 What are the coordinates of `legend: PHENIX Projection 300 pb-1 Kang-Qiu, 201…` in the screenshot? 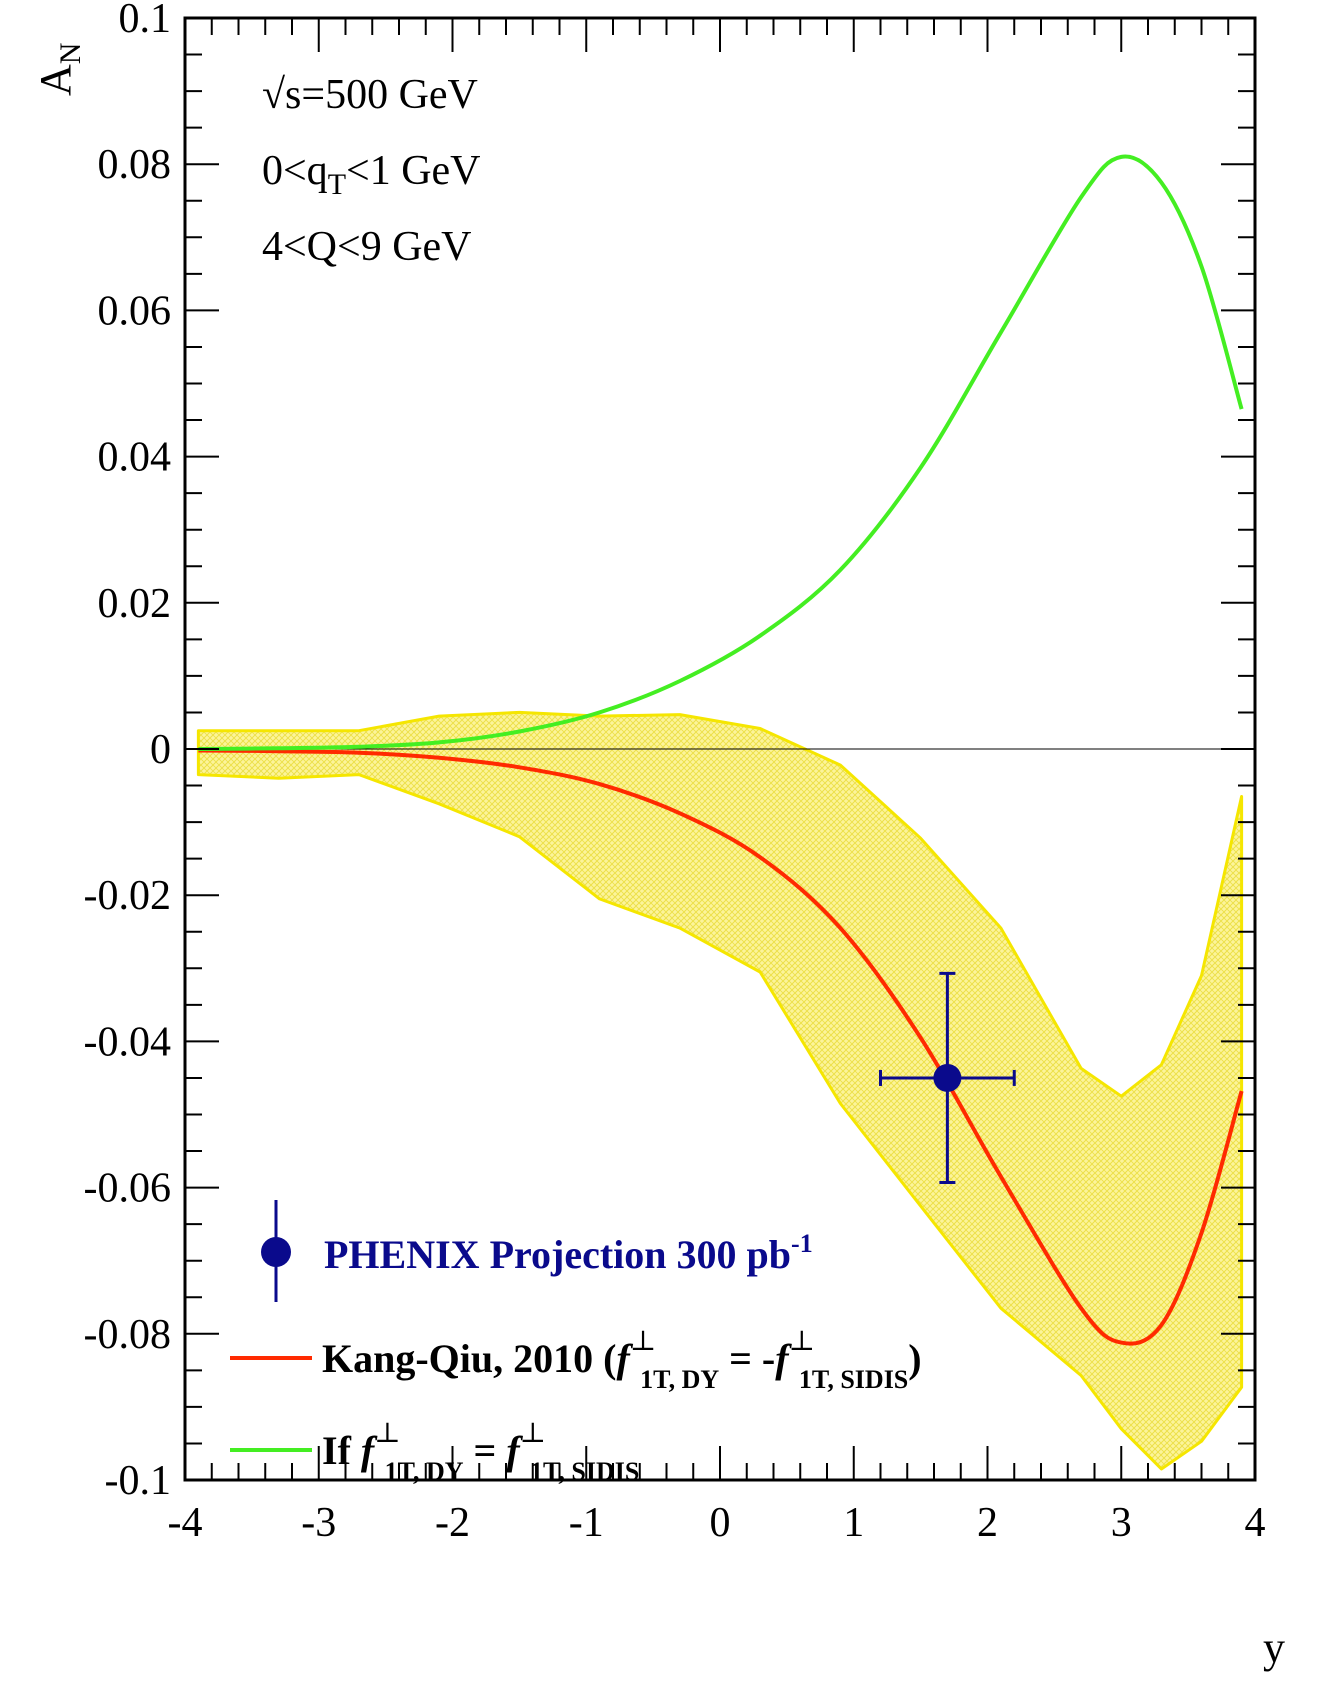 It's located at (576, 1343).